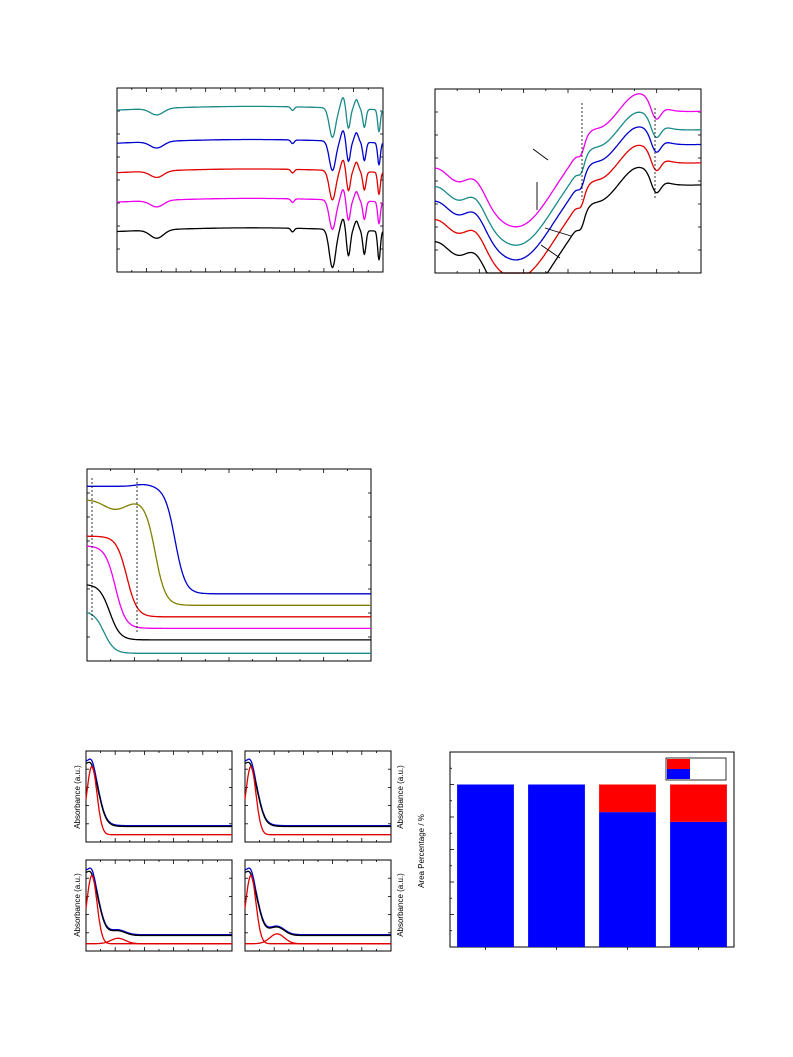 This screenshot has height=1057, width=793. I want to click on mid-series-magenta, so click(228, 587).